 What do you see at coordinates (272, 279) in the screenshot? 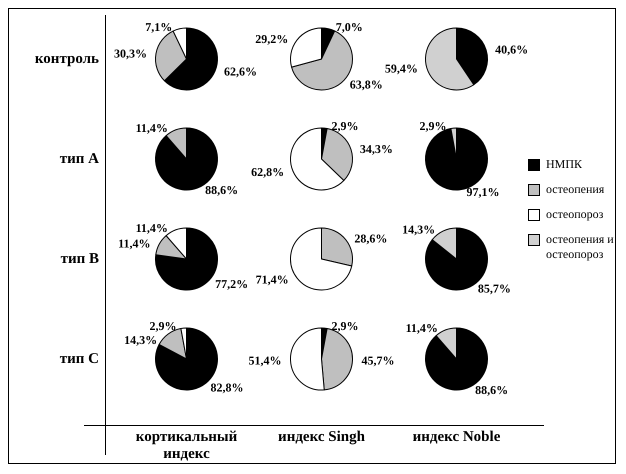
I see `data-label: 71,4%` at bounding box center [272, 279].